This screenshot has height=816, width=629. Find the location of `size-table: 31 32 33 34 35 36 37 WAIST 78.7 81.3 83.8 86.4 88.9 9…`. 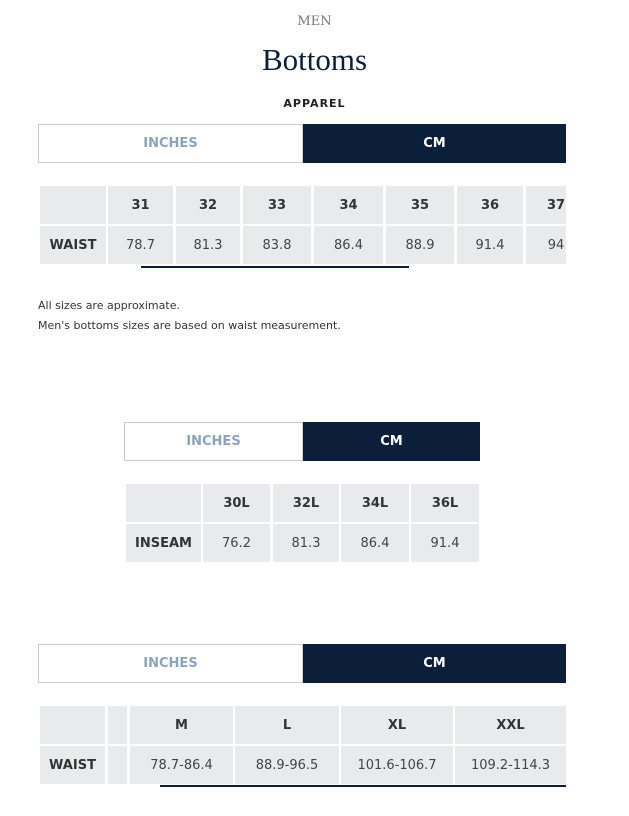

size-table: 31 32 33 34 35 36 37 WAIST 78.7 81.3 83.8 86.4 88.9 9… is located at coordinates (303, 225).